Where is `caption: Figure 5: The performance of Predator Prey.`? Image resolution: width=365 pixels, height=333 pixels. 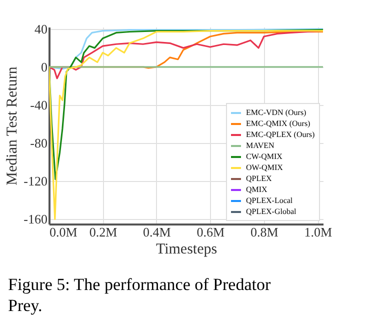 caption: Figure 5: The performance of Predator Prey. is located at coordinates (140, 295).